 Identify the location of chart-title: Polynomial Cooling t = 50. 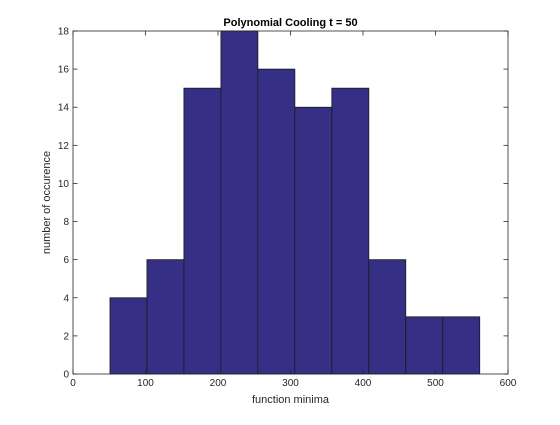
(290, 23).